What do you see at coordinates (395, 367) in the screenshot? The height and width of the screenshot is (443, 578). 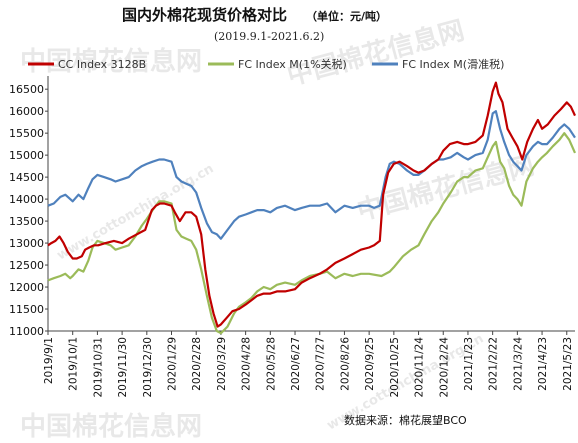 I see `x-tick-label: 2020/10/25` at bounding box center [395, 367].